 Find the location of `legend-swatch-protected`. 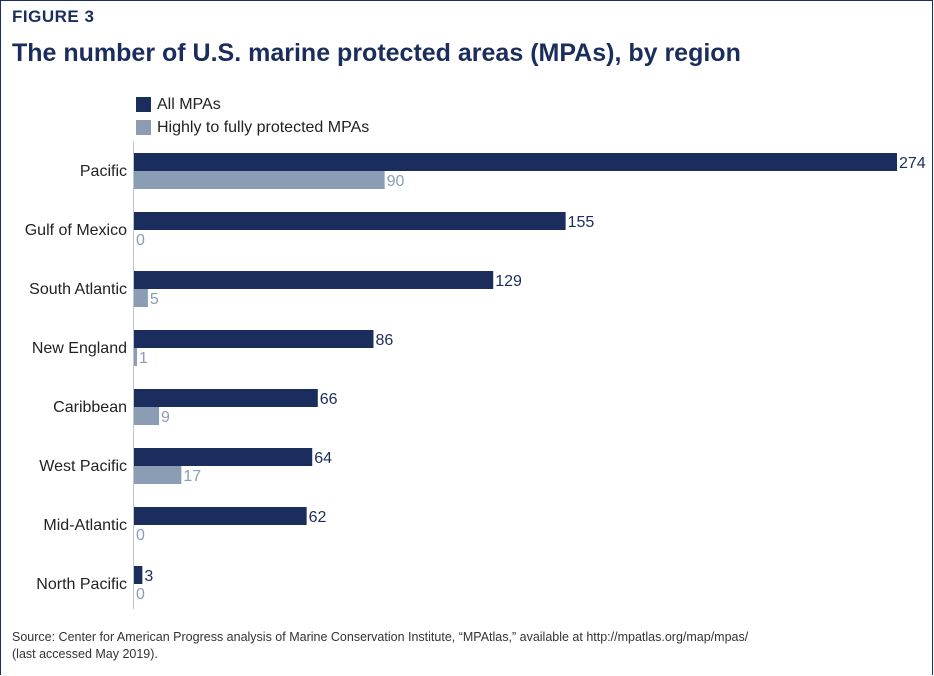

legend-swatch-protected is located at coordinates (143, 127).